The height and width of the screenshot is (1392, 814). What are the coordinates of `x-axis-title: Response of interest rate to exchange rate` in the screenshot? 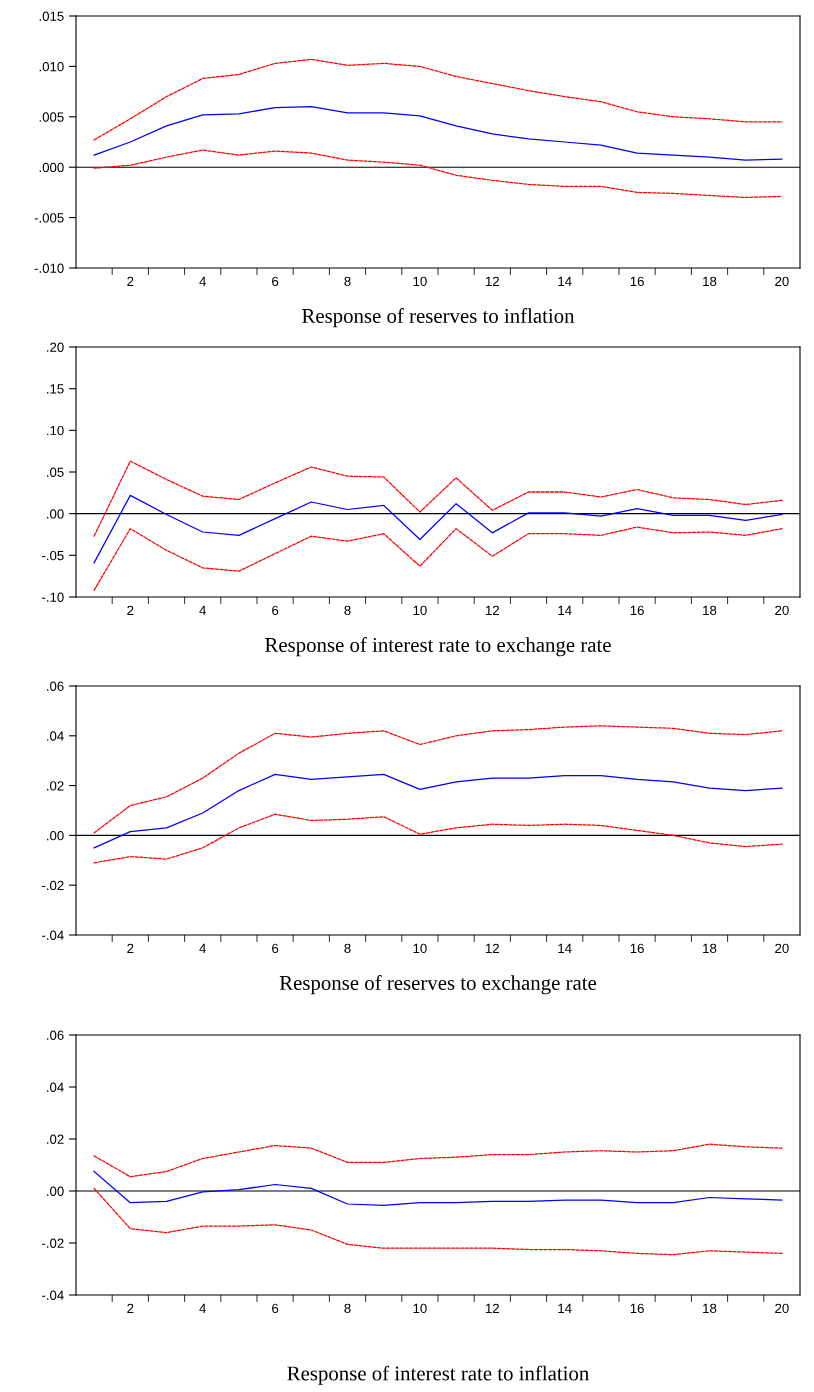 It's located at (438, 647).